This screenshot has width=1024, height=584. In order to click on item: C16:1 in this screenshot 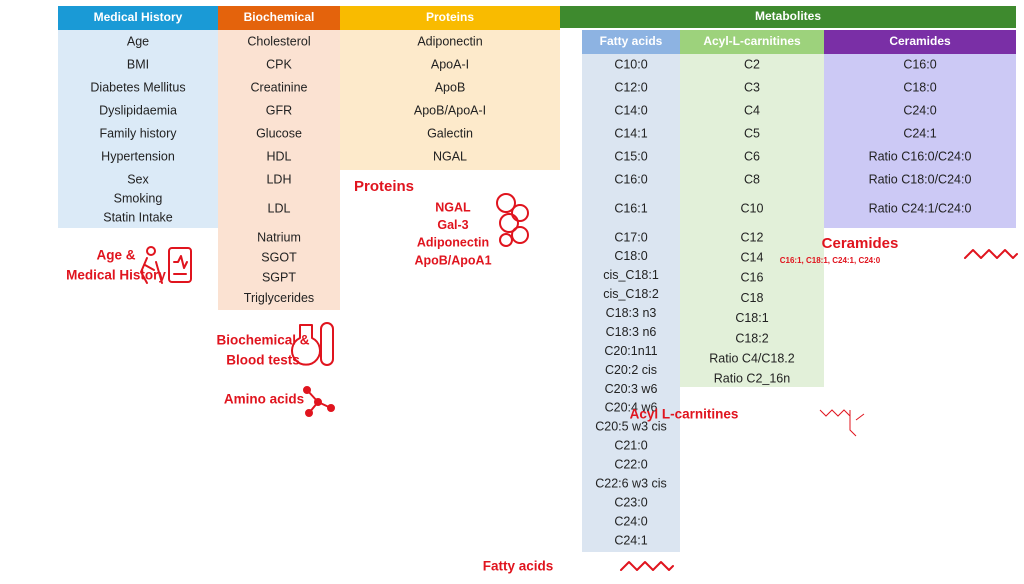, I will do `click(630, 208)`.